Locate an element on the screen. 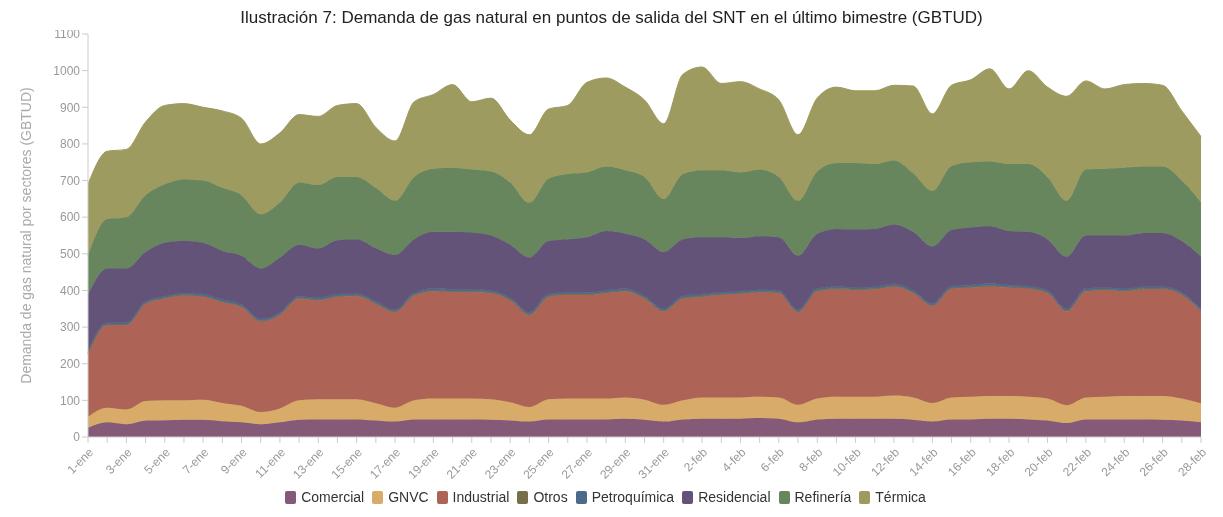 The width and height of the screenshot is (1223, 517). y-tick-label: 700 is located at coordinates (70, 180).